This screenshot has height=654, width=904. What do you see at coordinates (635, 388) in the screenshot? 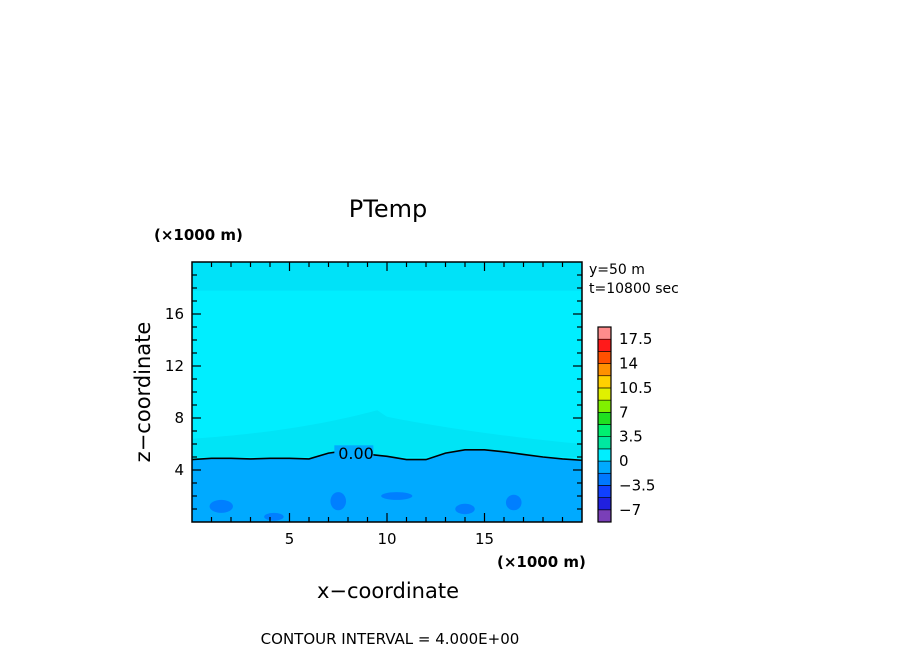
I see `colorbar-tick-label-2: 10.5` at bounding box center [635, 388].